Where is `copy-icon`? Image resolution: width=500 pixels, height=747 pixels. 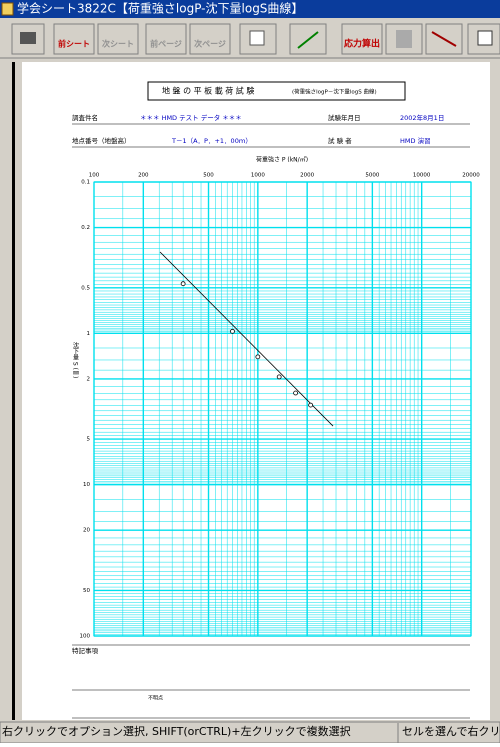
copy-icon is located at coordinates (257, 38).